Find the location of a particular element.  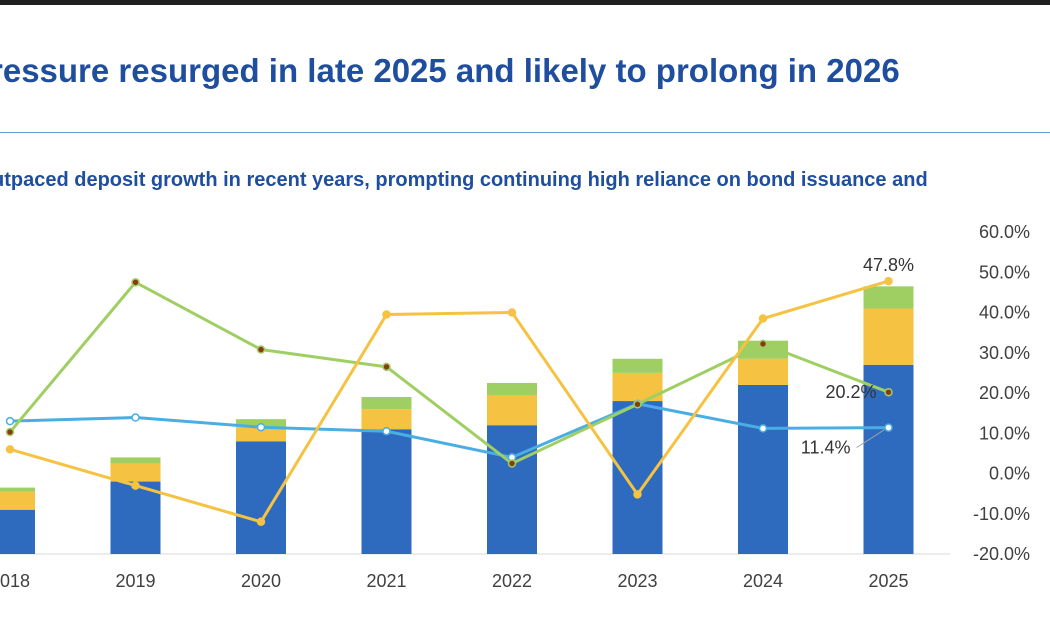

y2-tick-label: 20.0% is located at coordinates (1004, 393).